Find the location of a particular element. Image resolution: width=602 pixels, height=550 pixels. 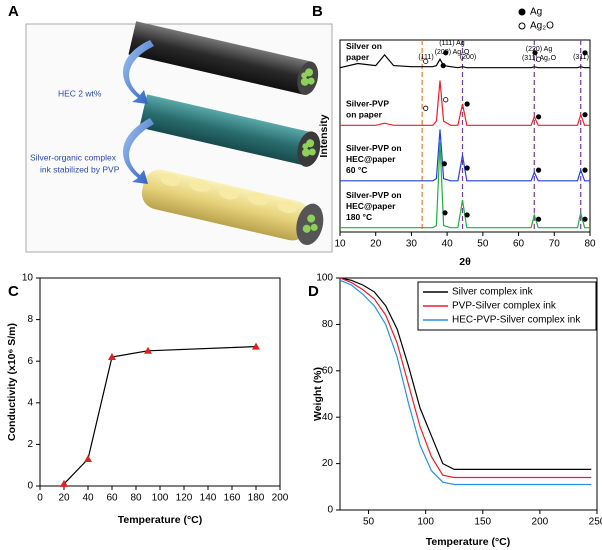

peak-annotation: (111) is located at coordinates (425, 57).